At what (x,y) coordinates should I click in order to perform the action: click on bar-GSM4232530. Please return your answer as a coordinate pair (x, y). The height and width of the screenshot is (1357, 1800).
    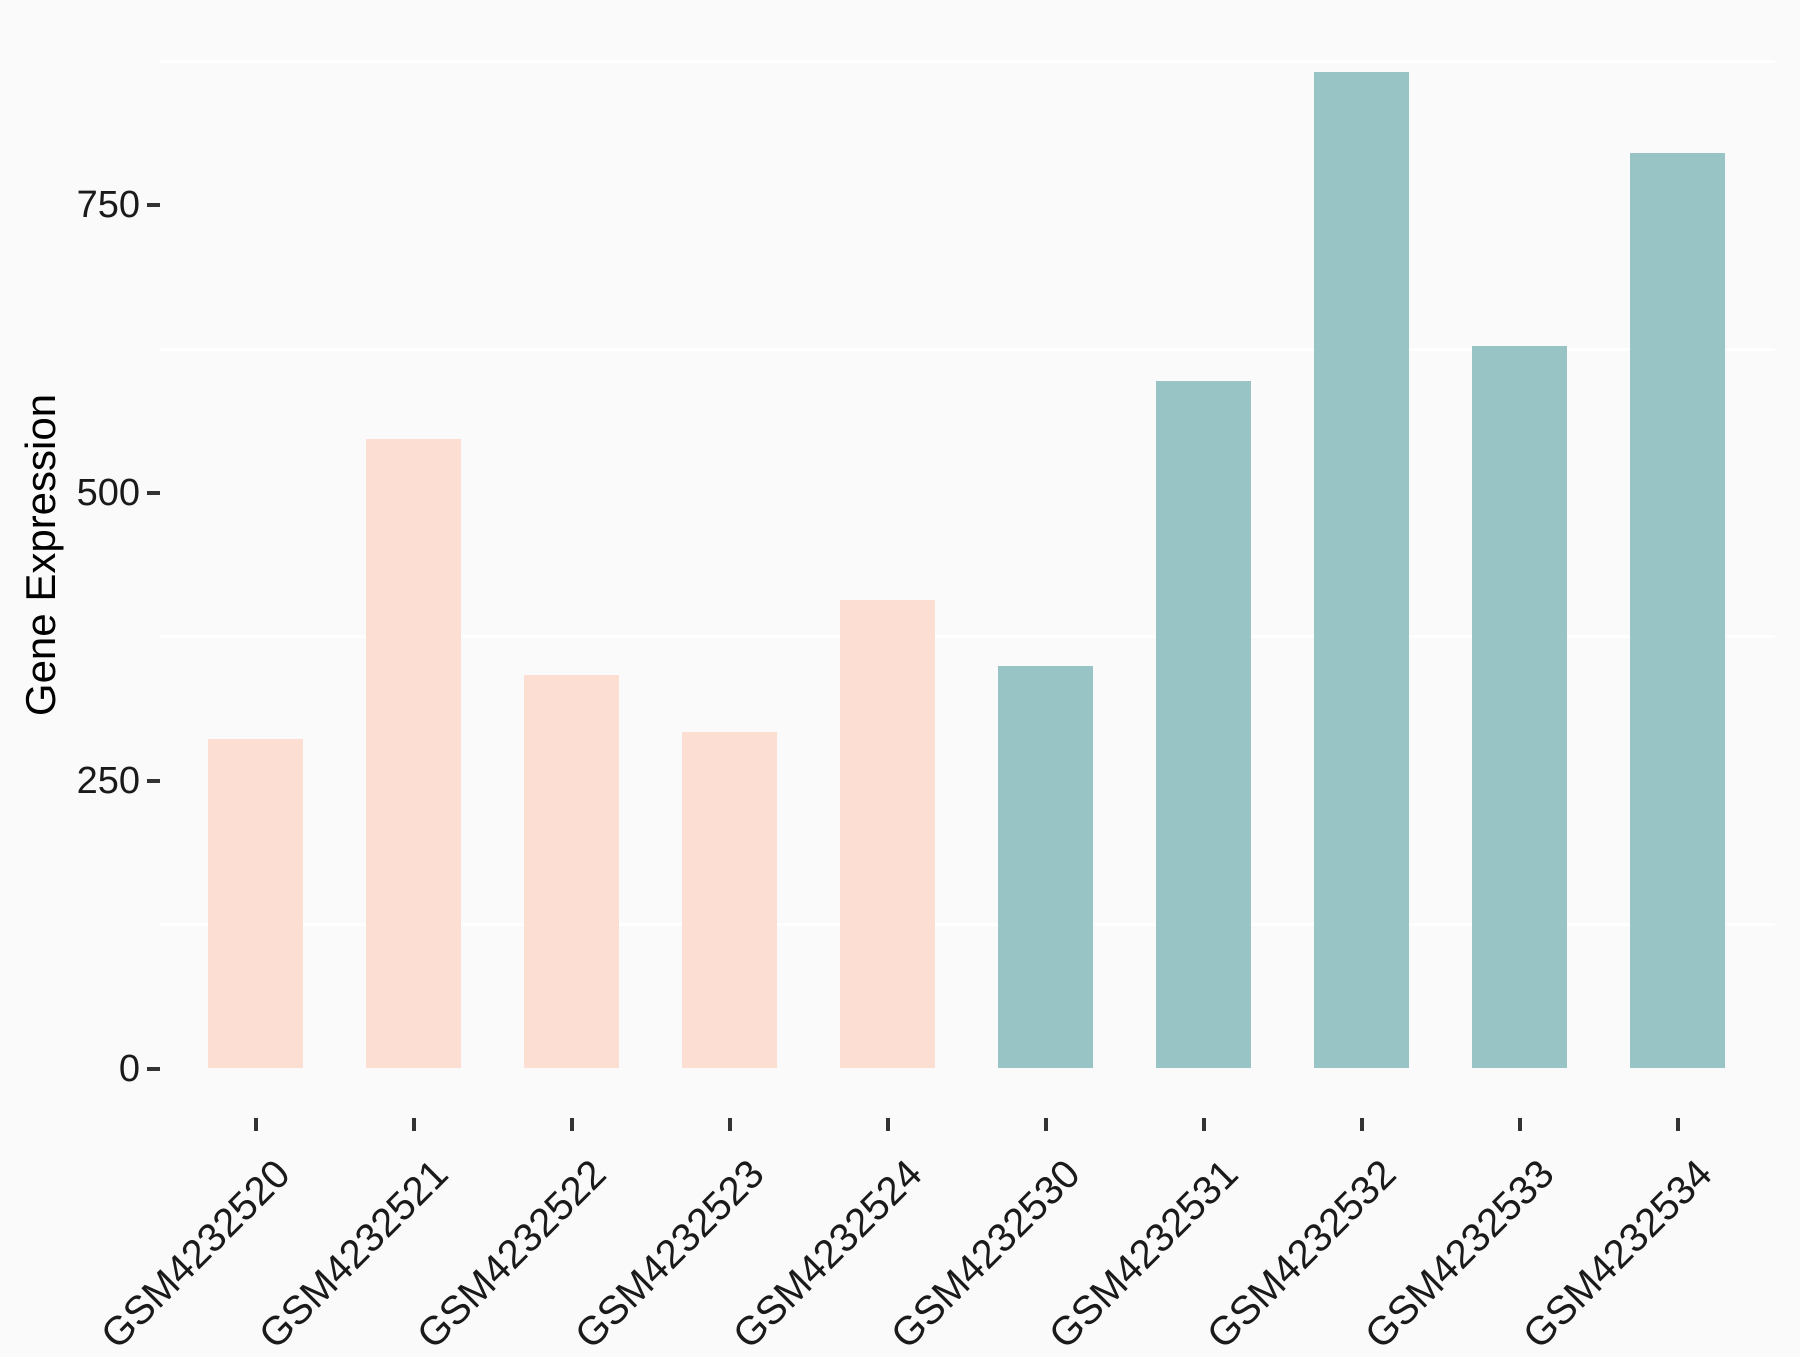
    Looking at the image, I should click on (1045, 867).